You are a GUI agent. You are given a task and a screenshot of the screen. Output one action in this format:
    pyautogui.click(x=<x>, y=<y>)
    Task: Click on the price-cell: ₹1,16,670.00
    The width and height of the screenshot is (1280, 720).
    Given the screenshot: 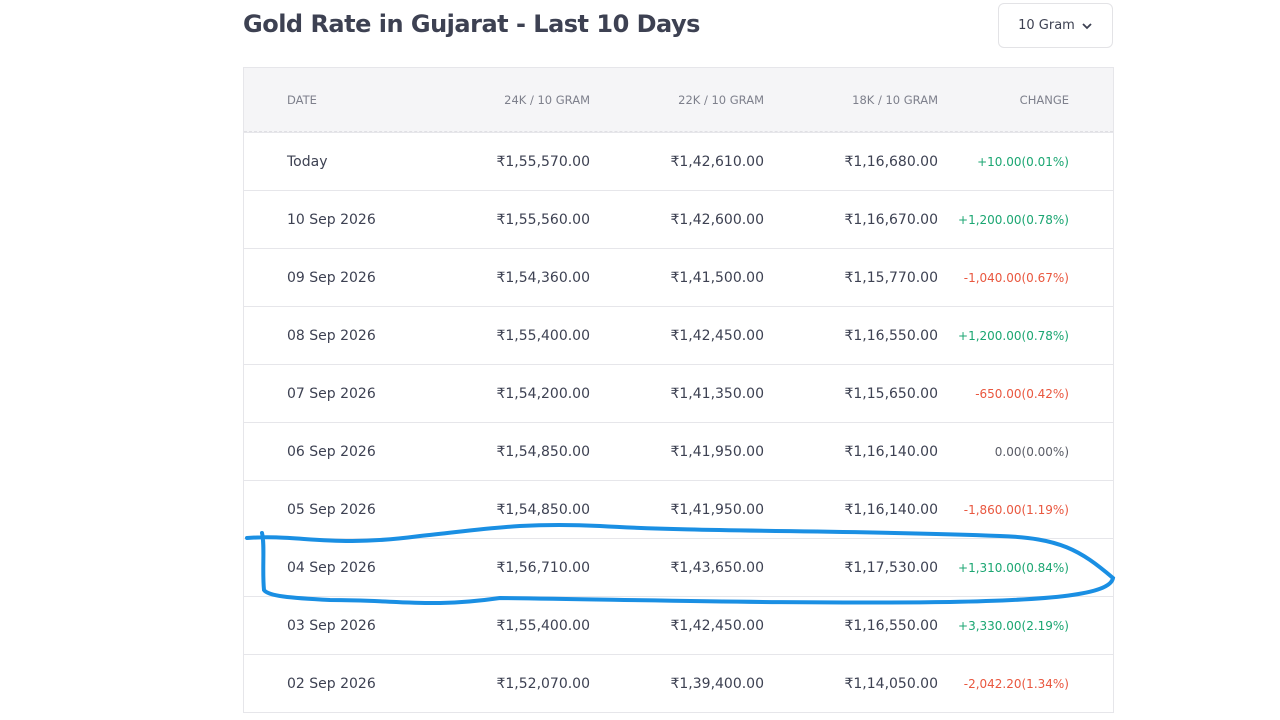 What is the action you would take?
    pyautogui.click(x=891, y=219)
    